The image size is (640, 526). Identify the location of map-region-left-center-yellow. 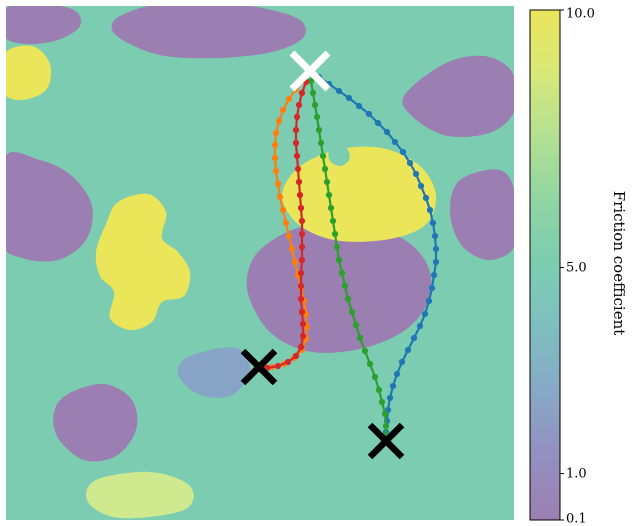
(143, 262).